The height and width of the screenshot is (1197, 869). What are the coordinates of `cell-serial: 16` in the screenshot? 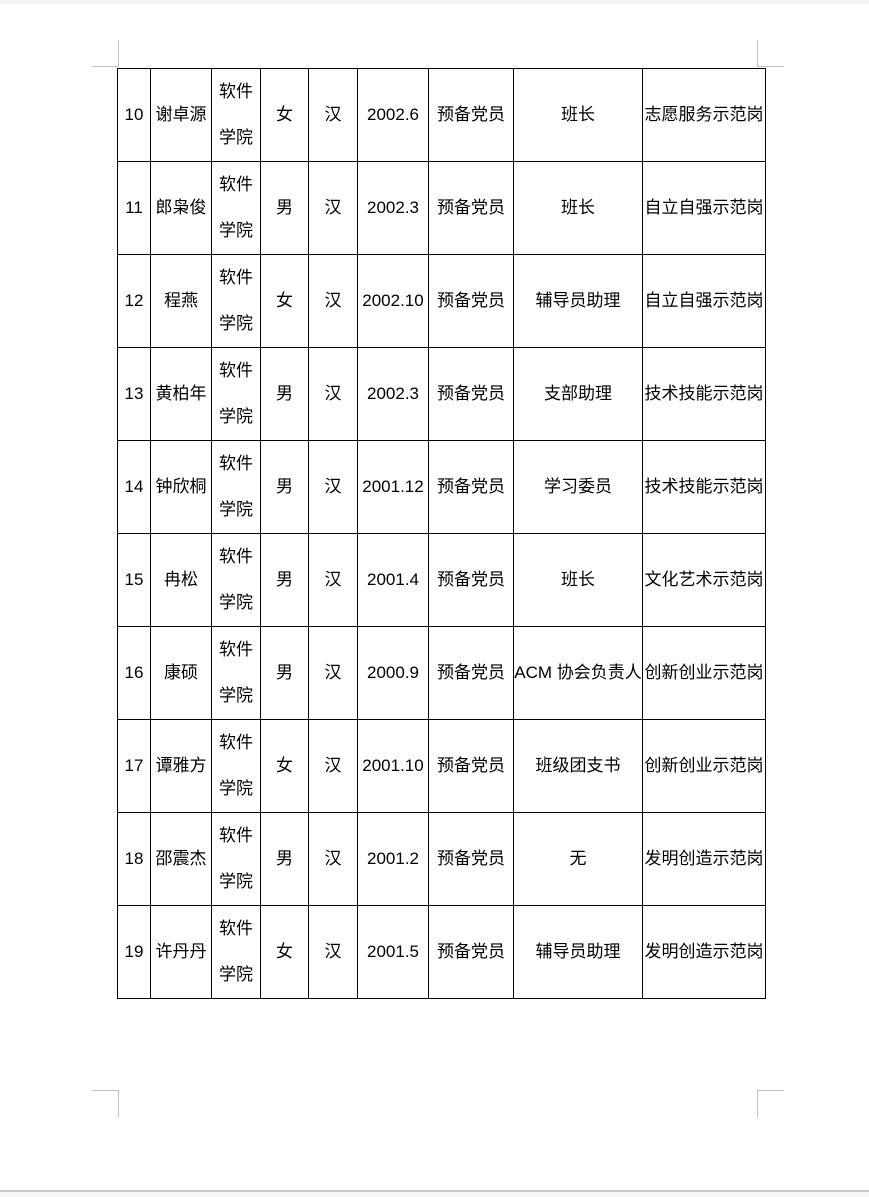 It's located at (134, 673).